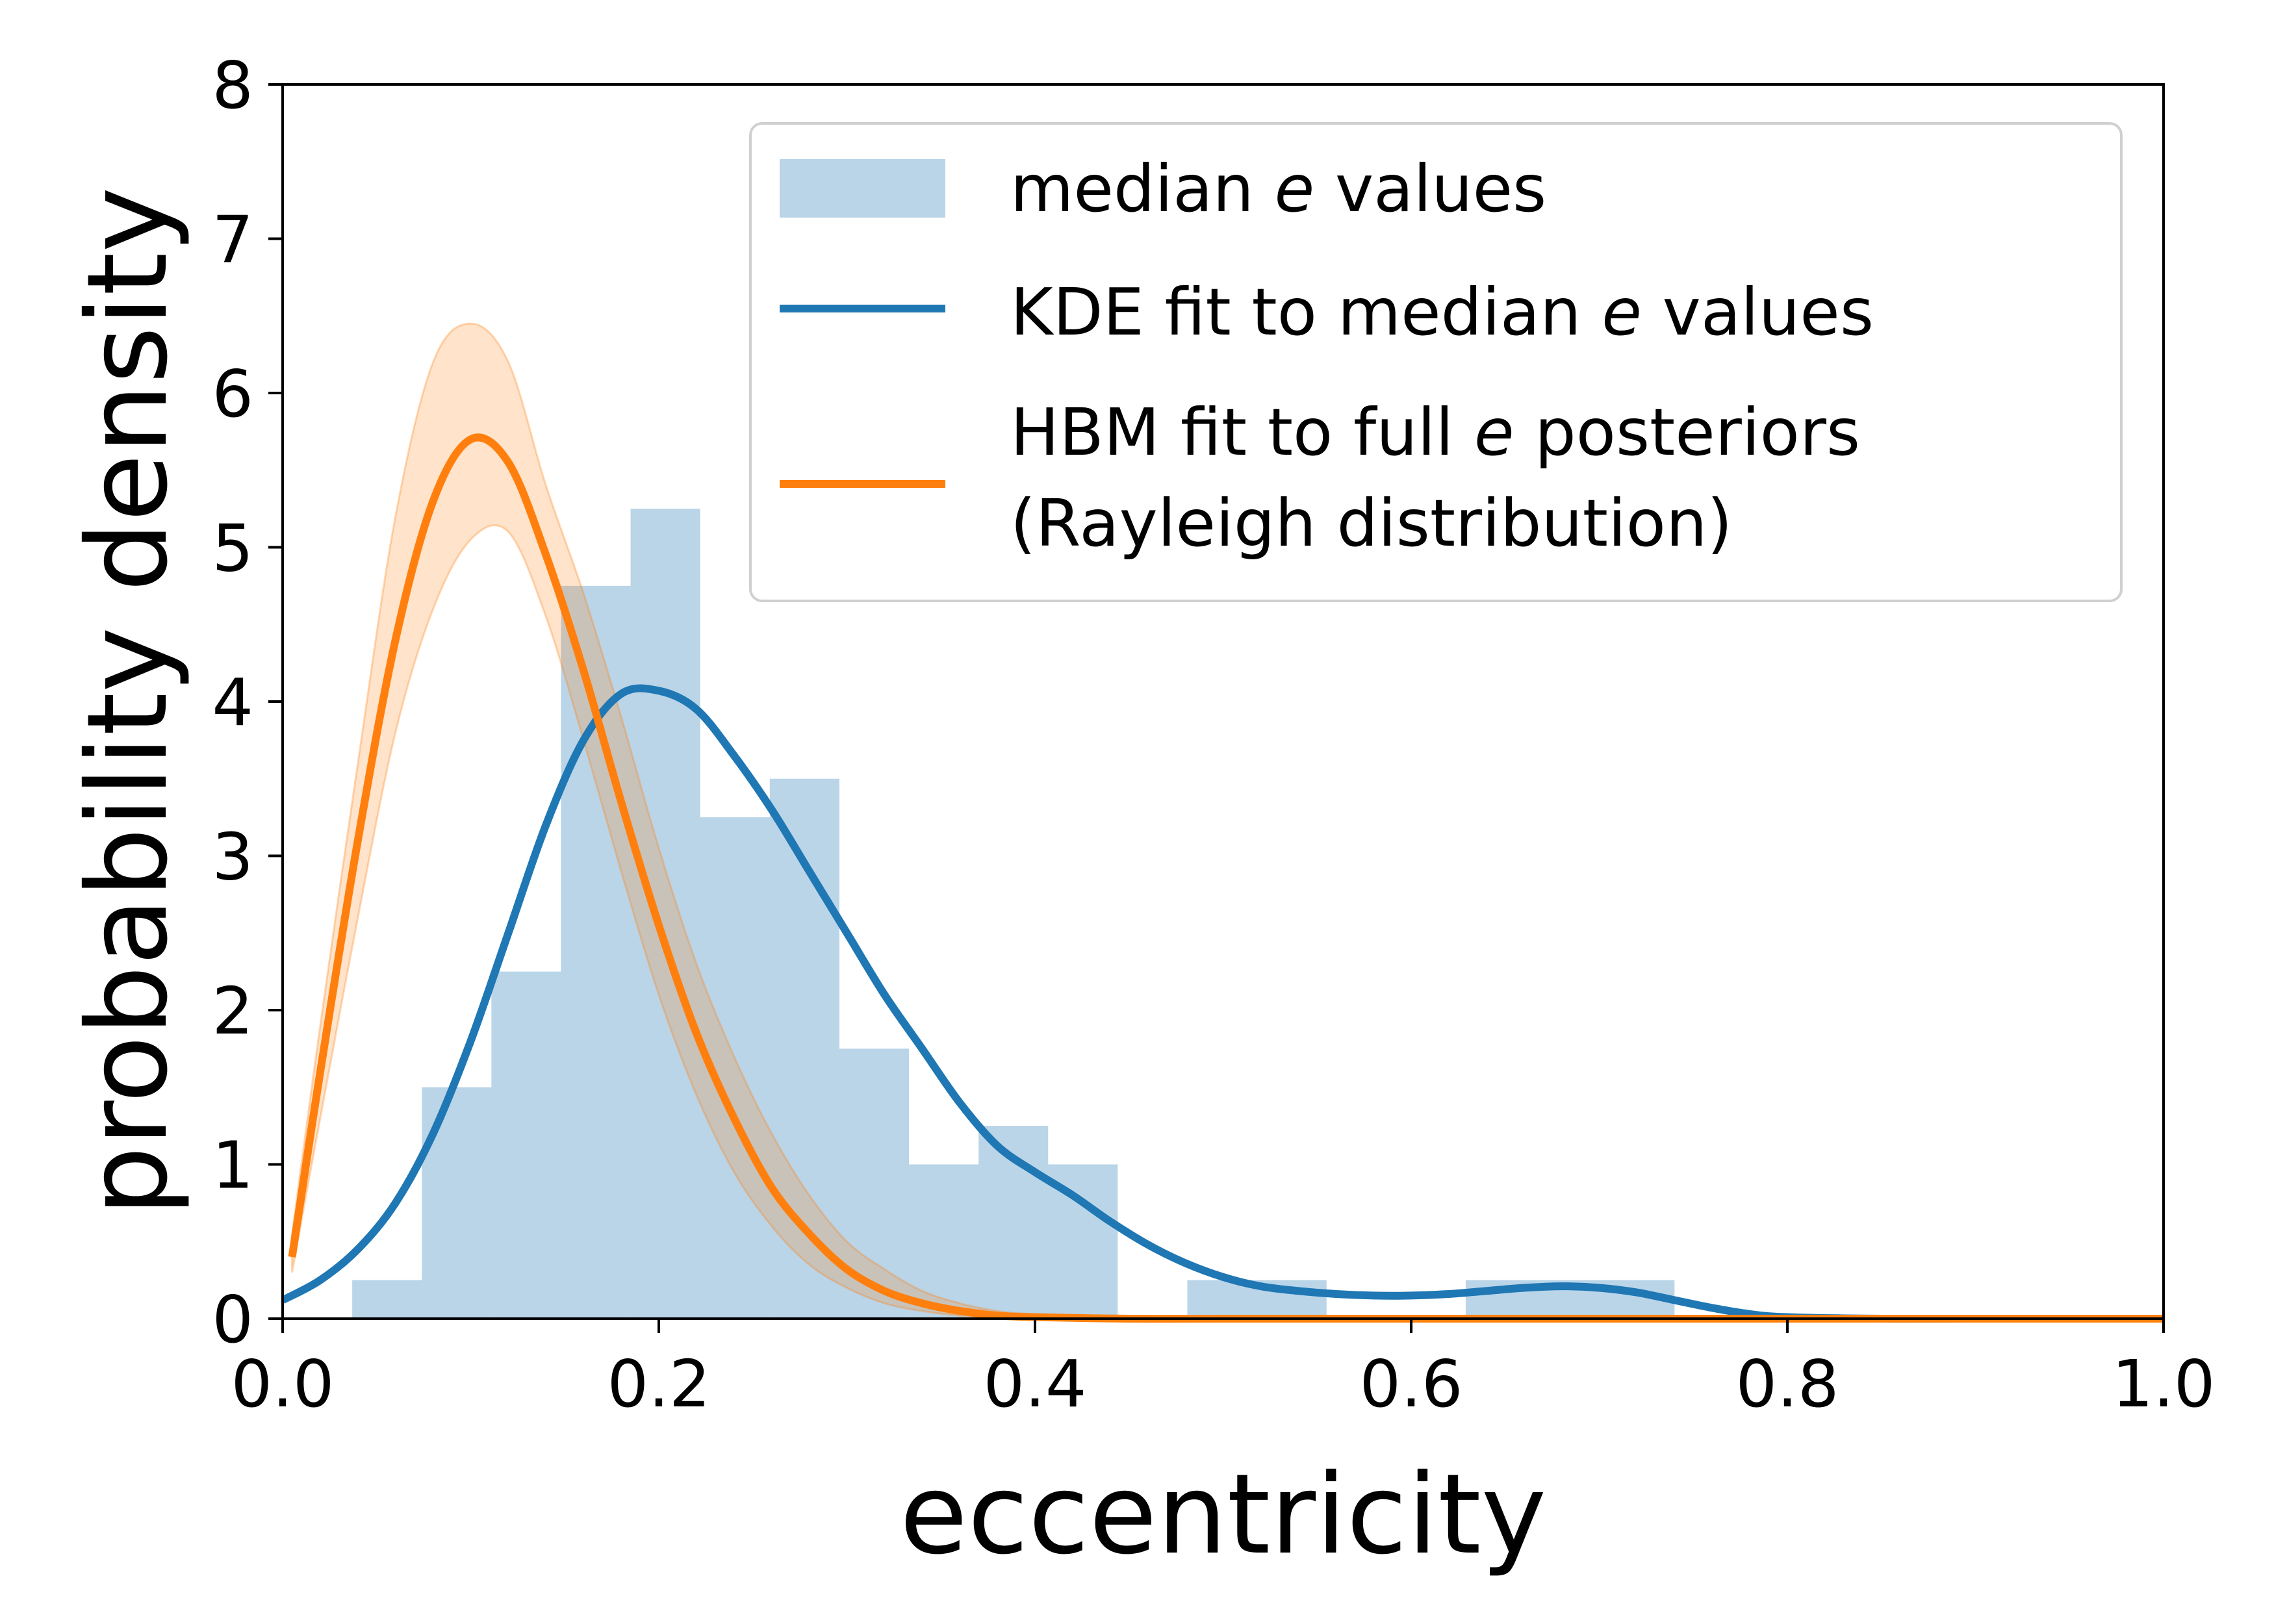 The image size is (2274, 1624). What do you see at coordinates (282, 1384) in the screenshot?
I see `x-tick-label: 0.0` at bounding box center [282, 1384].